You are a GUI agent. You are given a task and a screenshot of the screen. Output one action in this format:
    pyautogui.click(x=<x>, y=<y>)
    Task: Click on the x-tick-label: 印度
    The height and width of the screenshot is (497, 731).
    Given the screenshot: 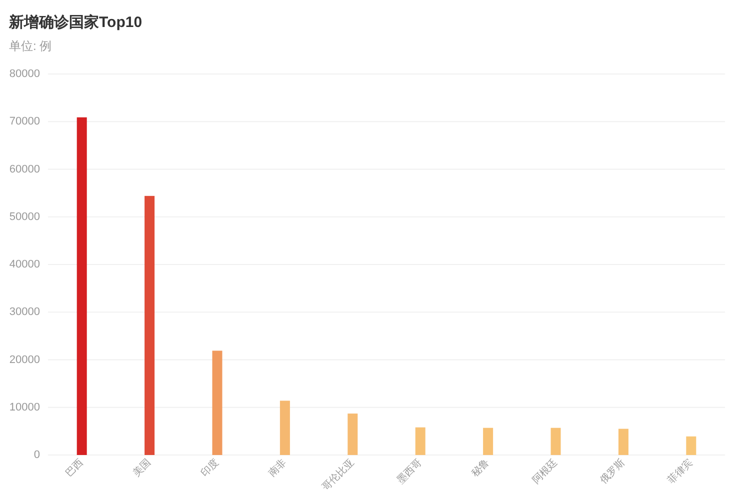 What is the action you would take?
    pyautogui.click(x=210, y=468)
    